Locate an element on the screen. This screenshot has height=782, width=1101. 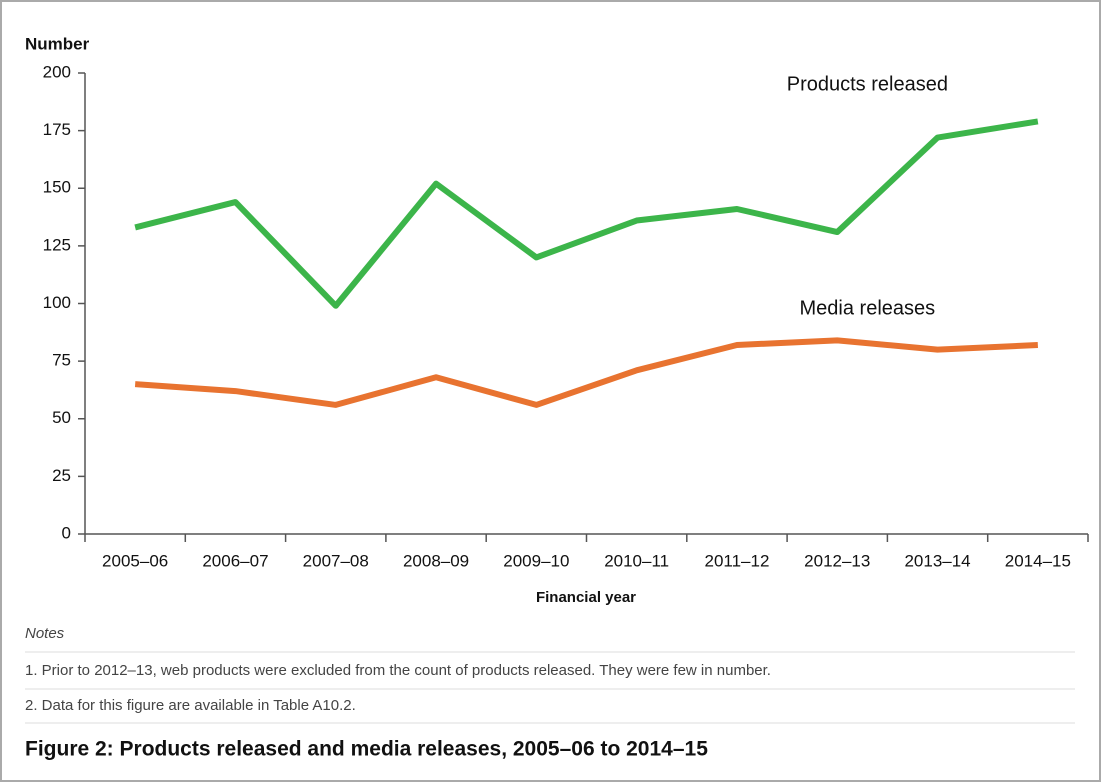
x-tick-label: 2009–10 is located at coordinates (536, 560).